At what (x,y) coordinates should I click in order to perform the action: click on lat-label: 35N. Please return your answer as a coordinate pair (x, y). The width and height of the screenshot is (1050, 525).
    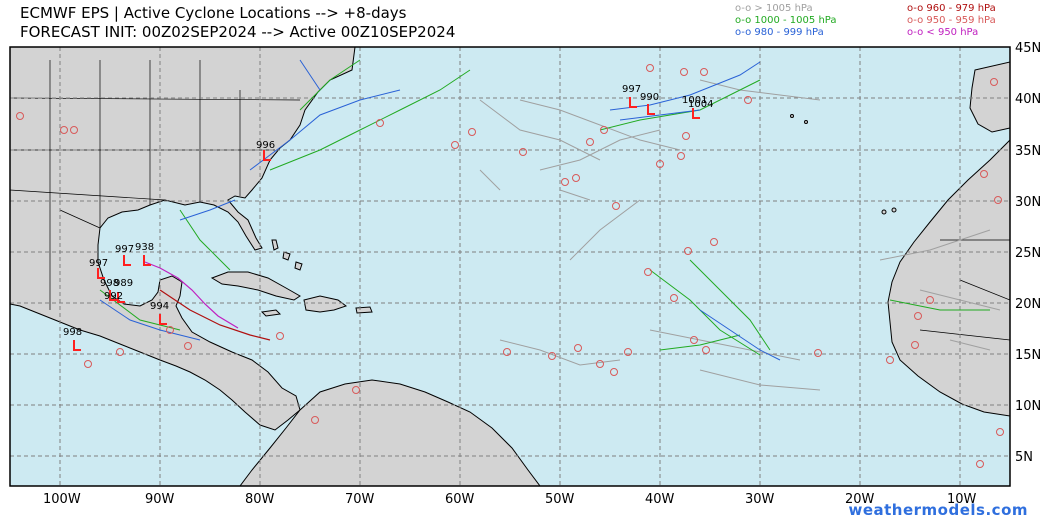
    Looking at the image, I should click on (1028, 151).